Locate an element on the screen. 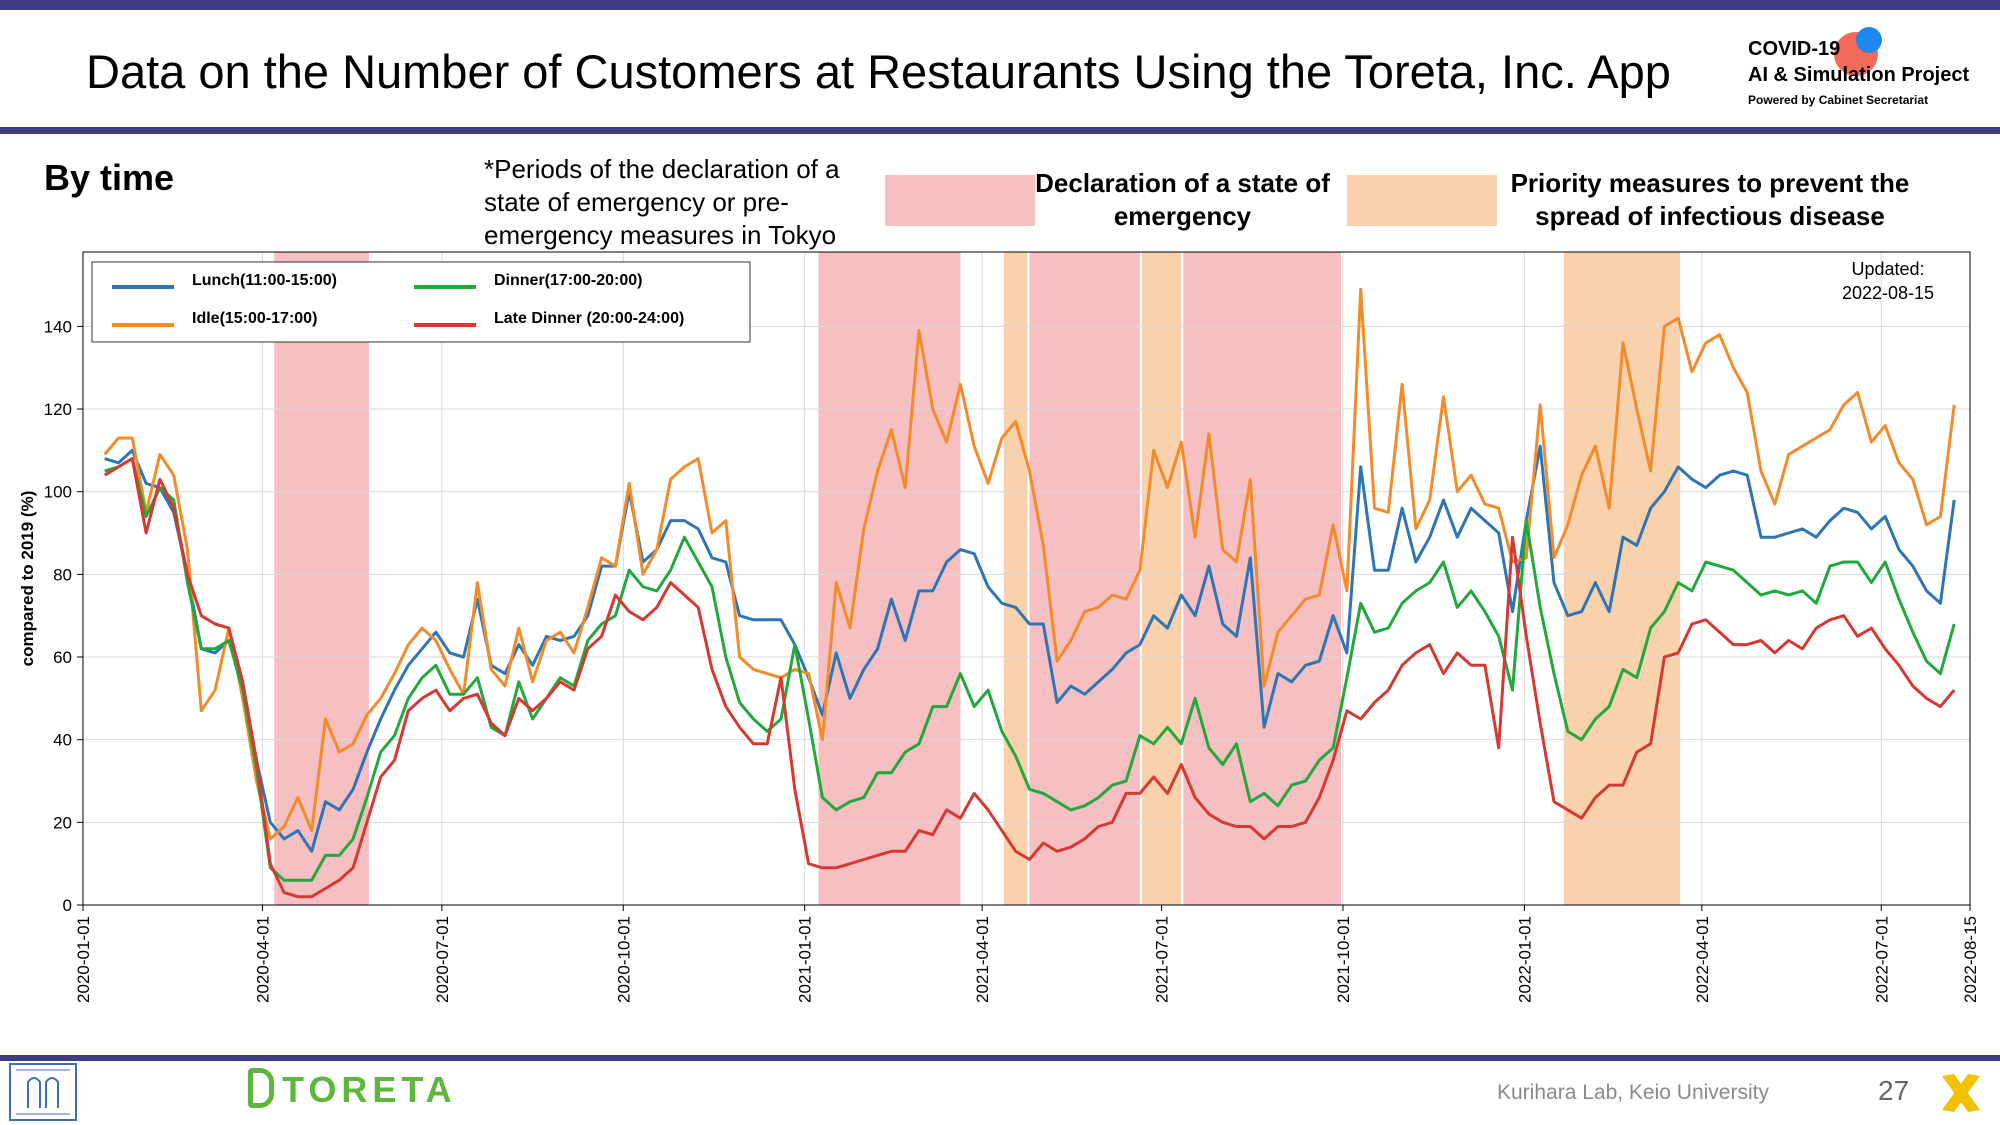 The image size is (2000, 1125). logo-line3: Powered by Cabinet Secretariat is located at coordinates (1838, 100).